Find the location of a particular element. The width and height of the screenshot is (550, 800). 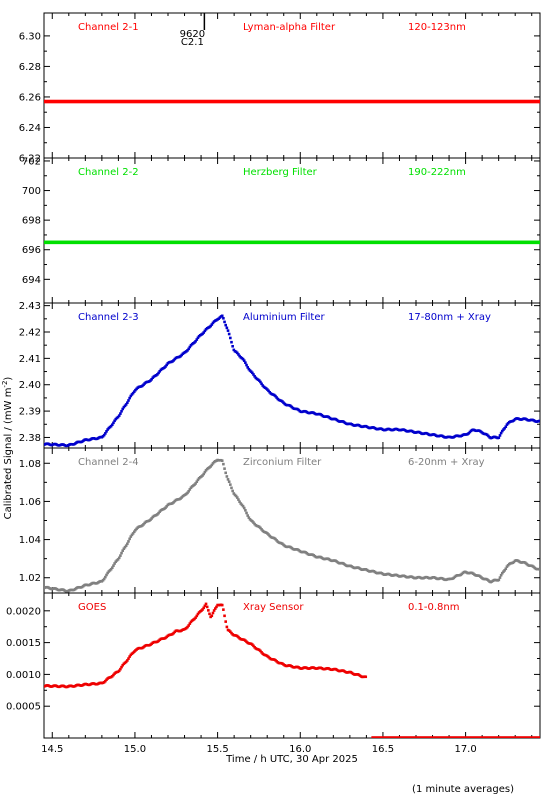

event-marker: 9620 C2.1 is located at coordinates (193, 30).